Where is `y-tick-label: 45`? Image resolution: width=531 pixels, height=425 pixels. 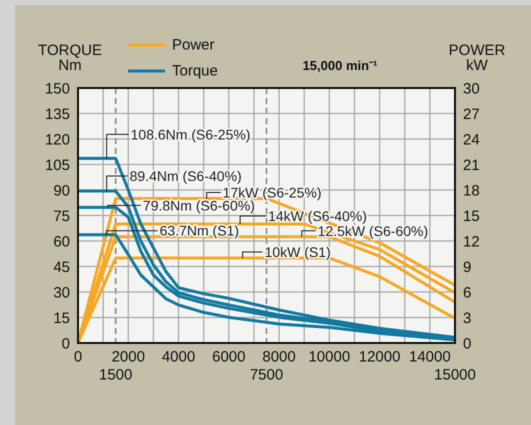
y-tick-label: 45 is located at coordinates (61, 267).